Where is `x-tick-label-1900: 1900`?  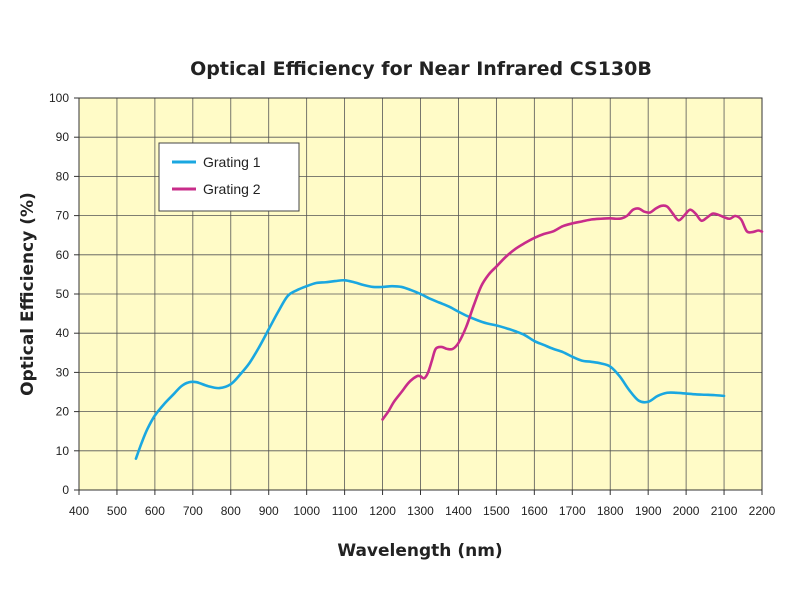 x-tick-label-1900: 1900 is located at coordinates (648, 511).